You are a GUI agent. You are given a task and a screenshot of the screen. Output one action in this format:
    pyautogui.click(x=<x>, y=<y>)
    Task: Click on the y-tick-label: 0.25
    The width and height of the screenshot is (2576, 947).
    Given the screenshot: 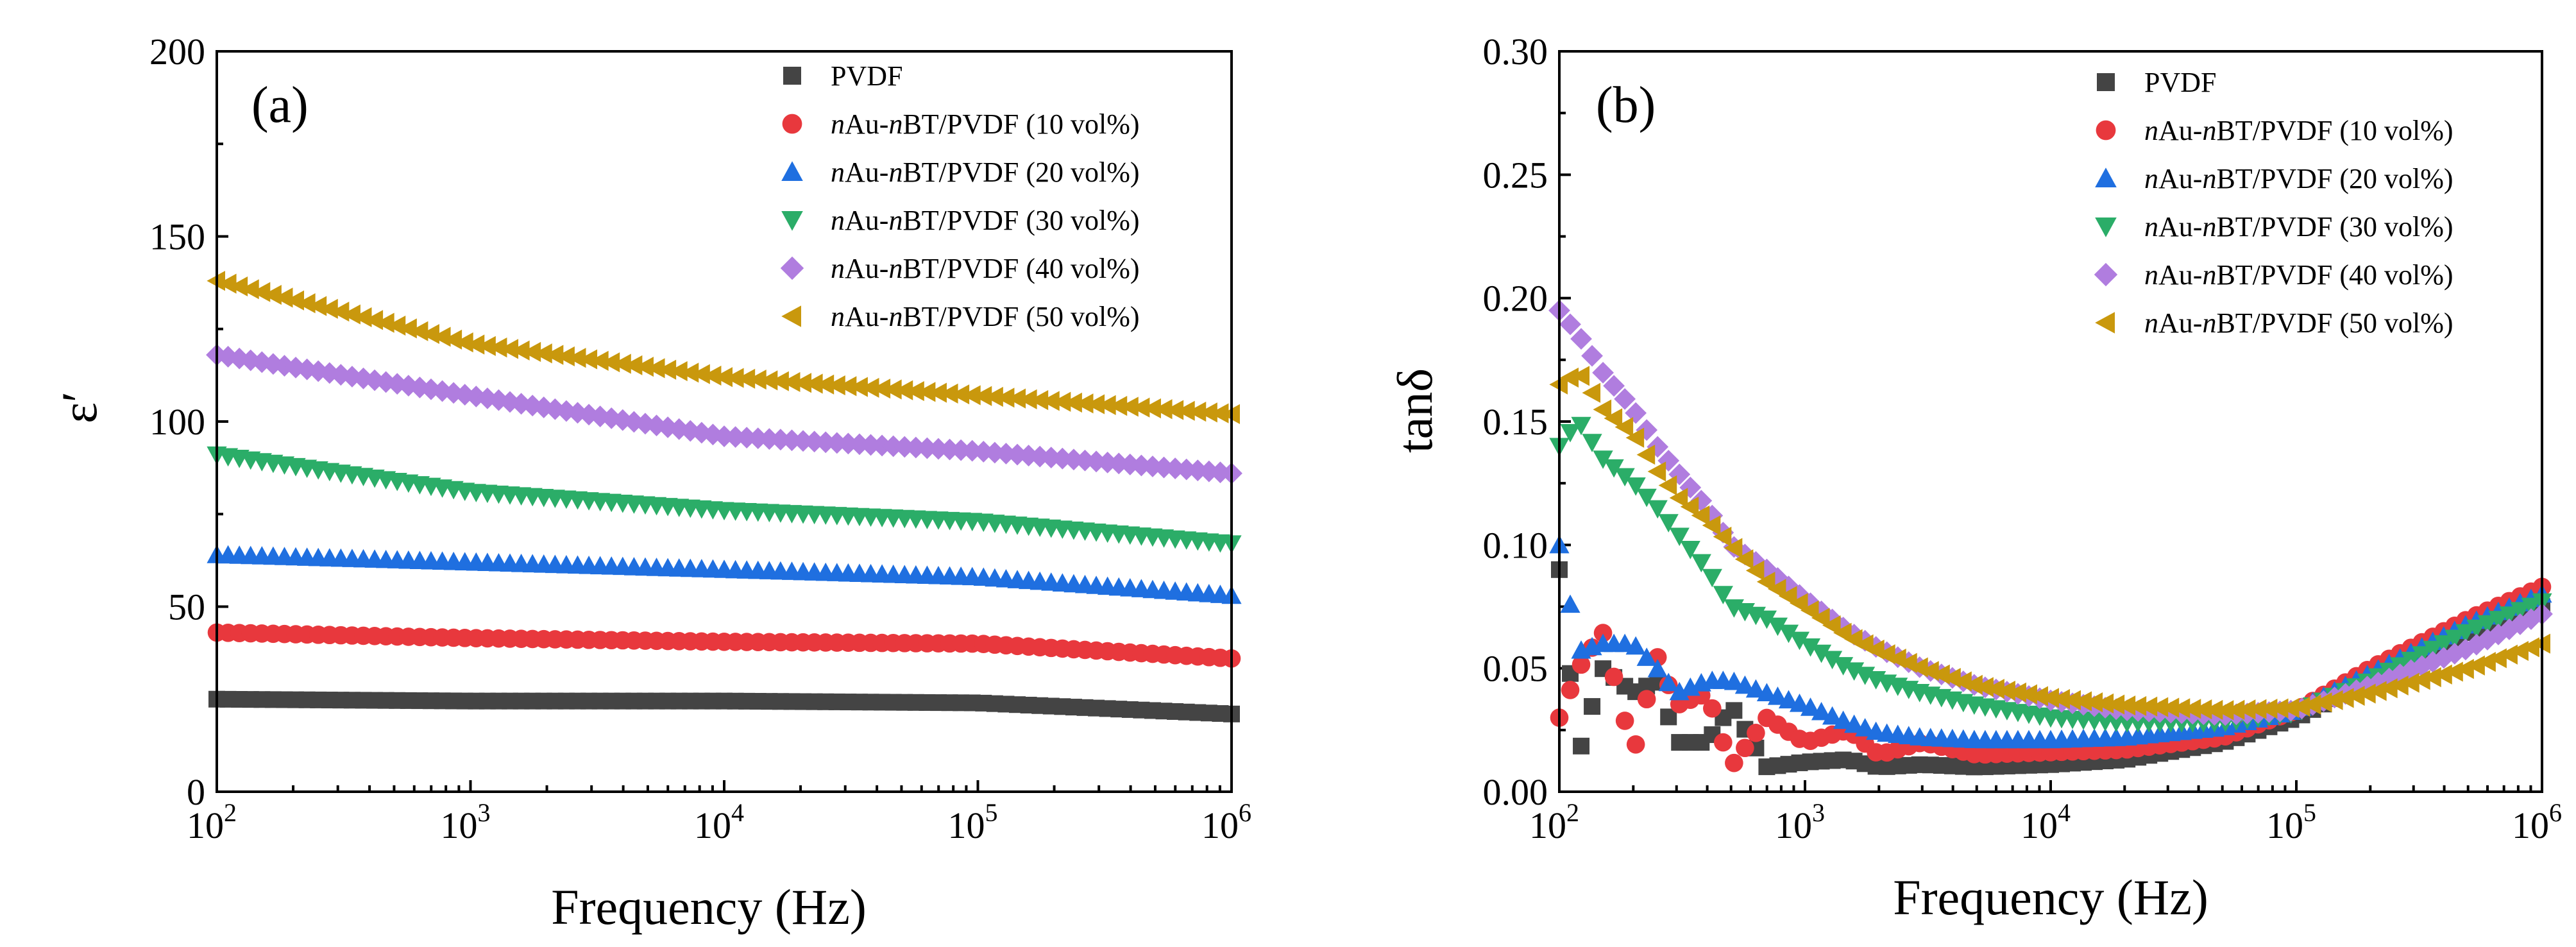 What is the action you would take?
    pyautogui.click(x=1515, y=175)
    